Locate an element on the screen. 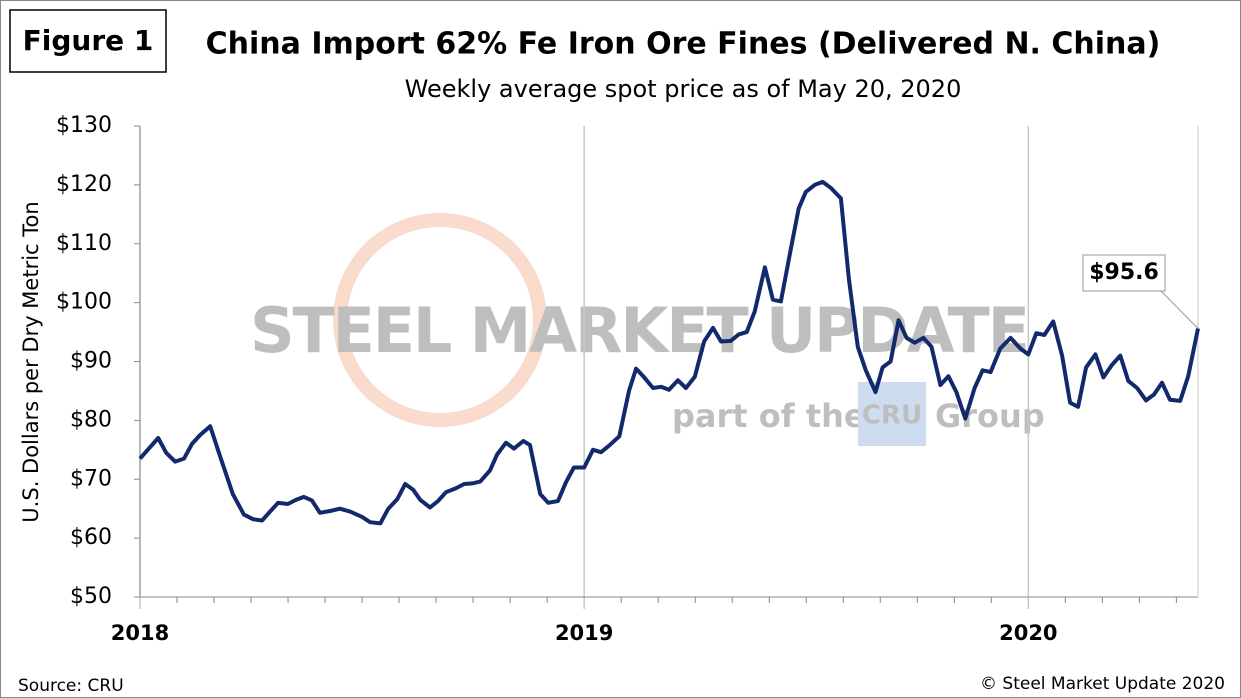  y-tick-label: $50 is located at coordinates (91, 596).